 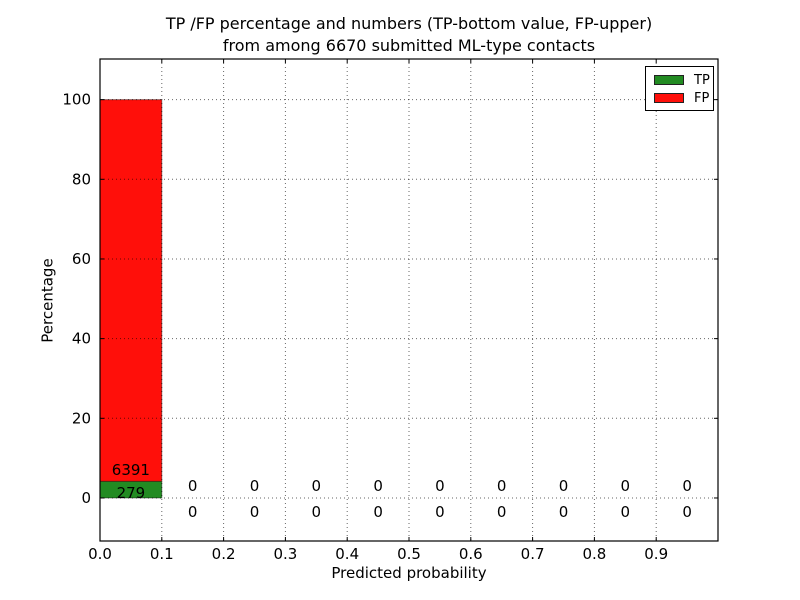 I want to click on bar-segment-fp, so click(x=131, y=290).